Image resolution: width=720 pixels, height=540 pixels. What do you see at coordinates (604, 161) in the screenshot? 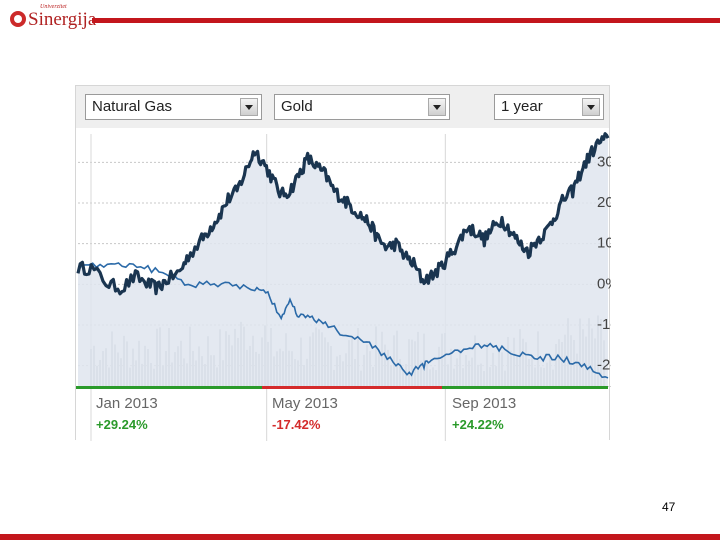
I see `y-tick-label: 30%` at bounding box center [604, 161].